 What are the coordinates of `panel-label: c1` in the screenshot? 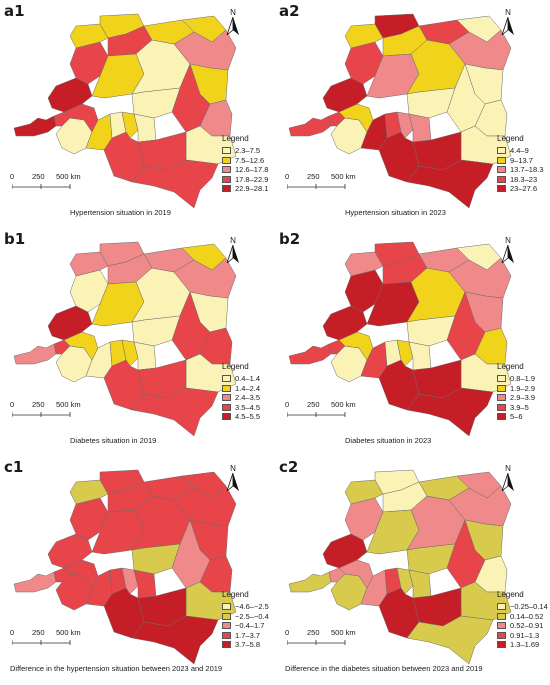 It's located at (14, 467).